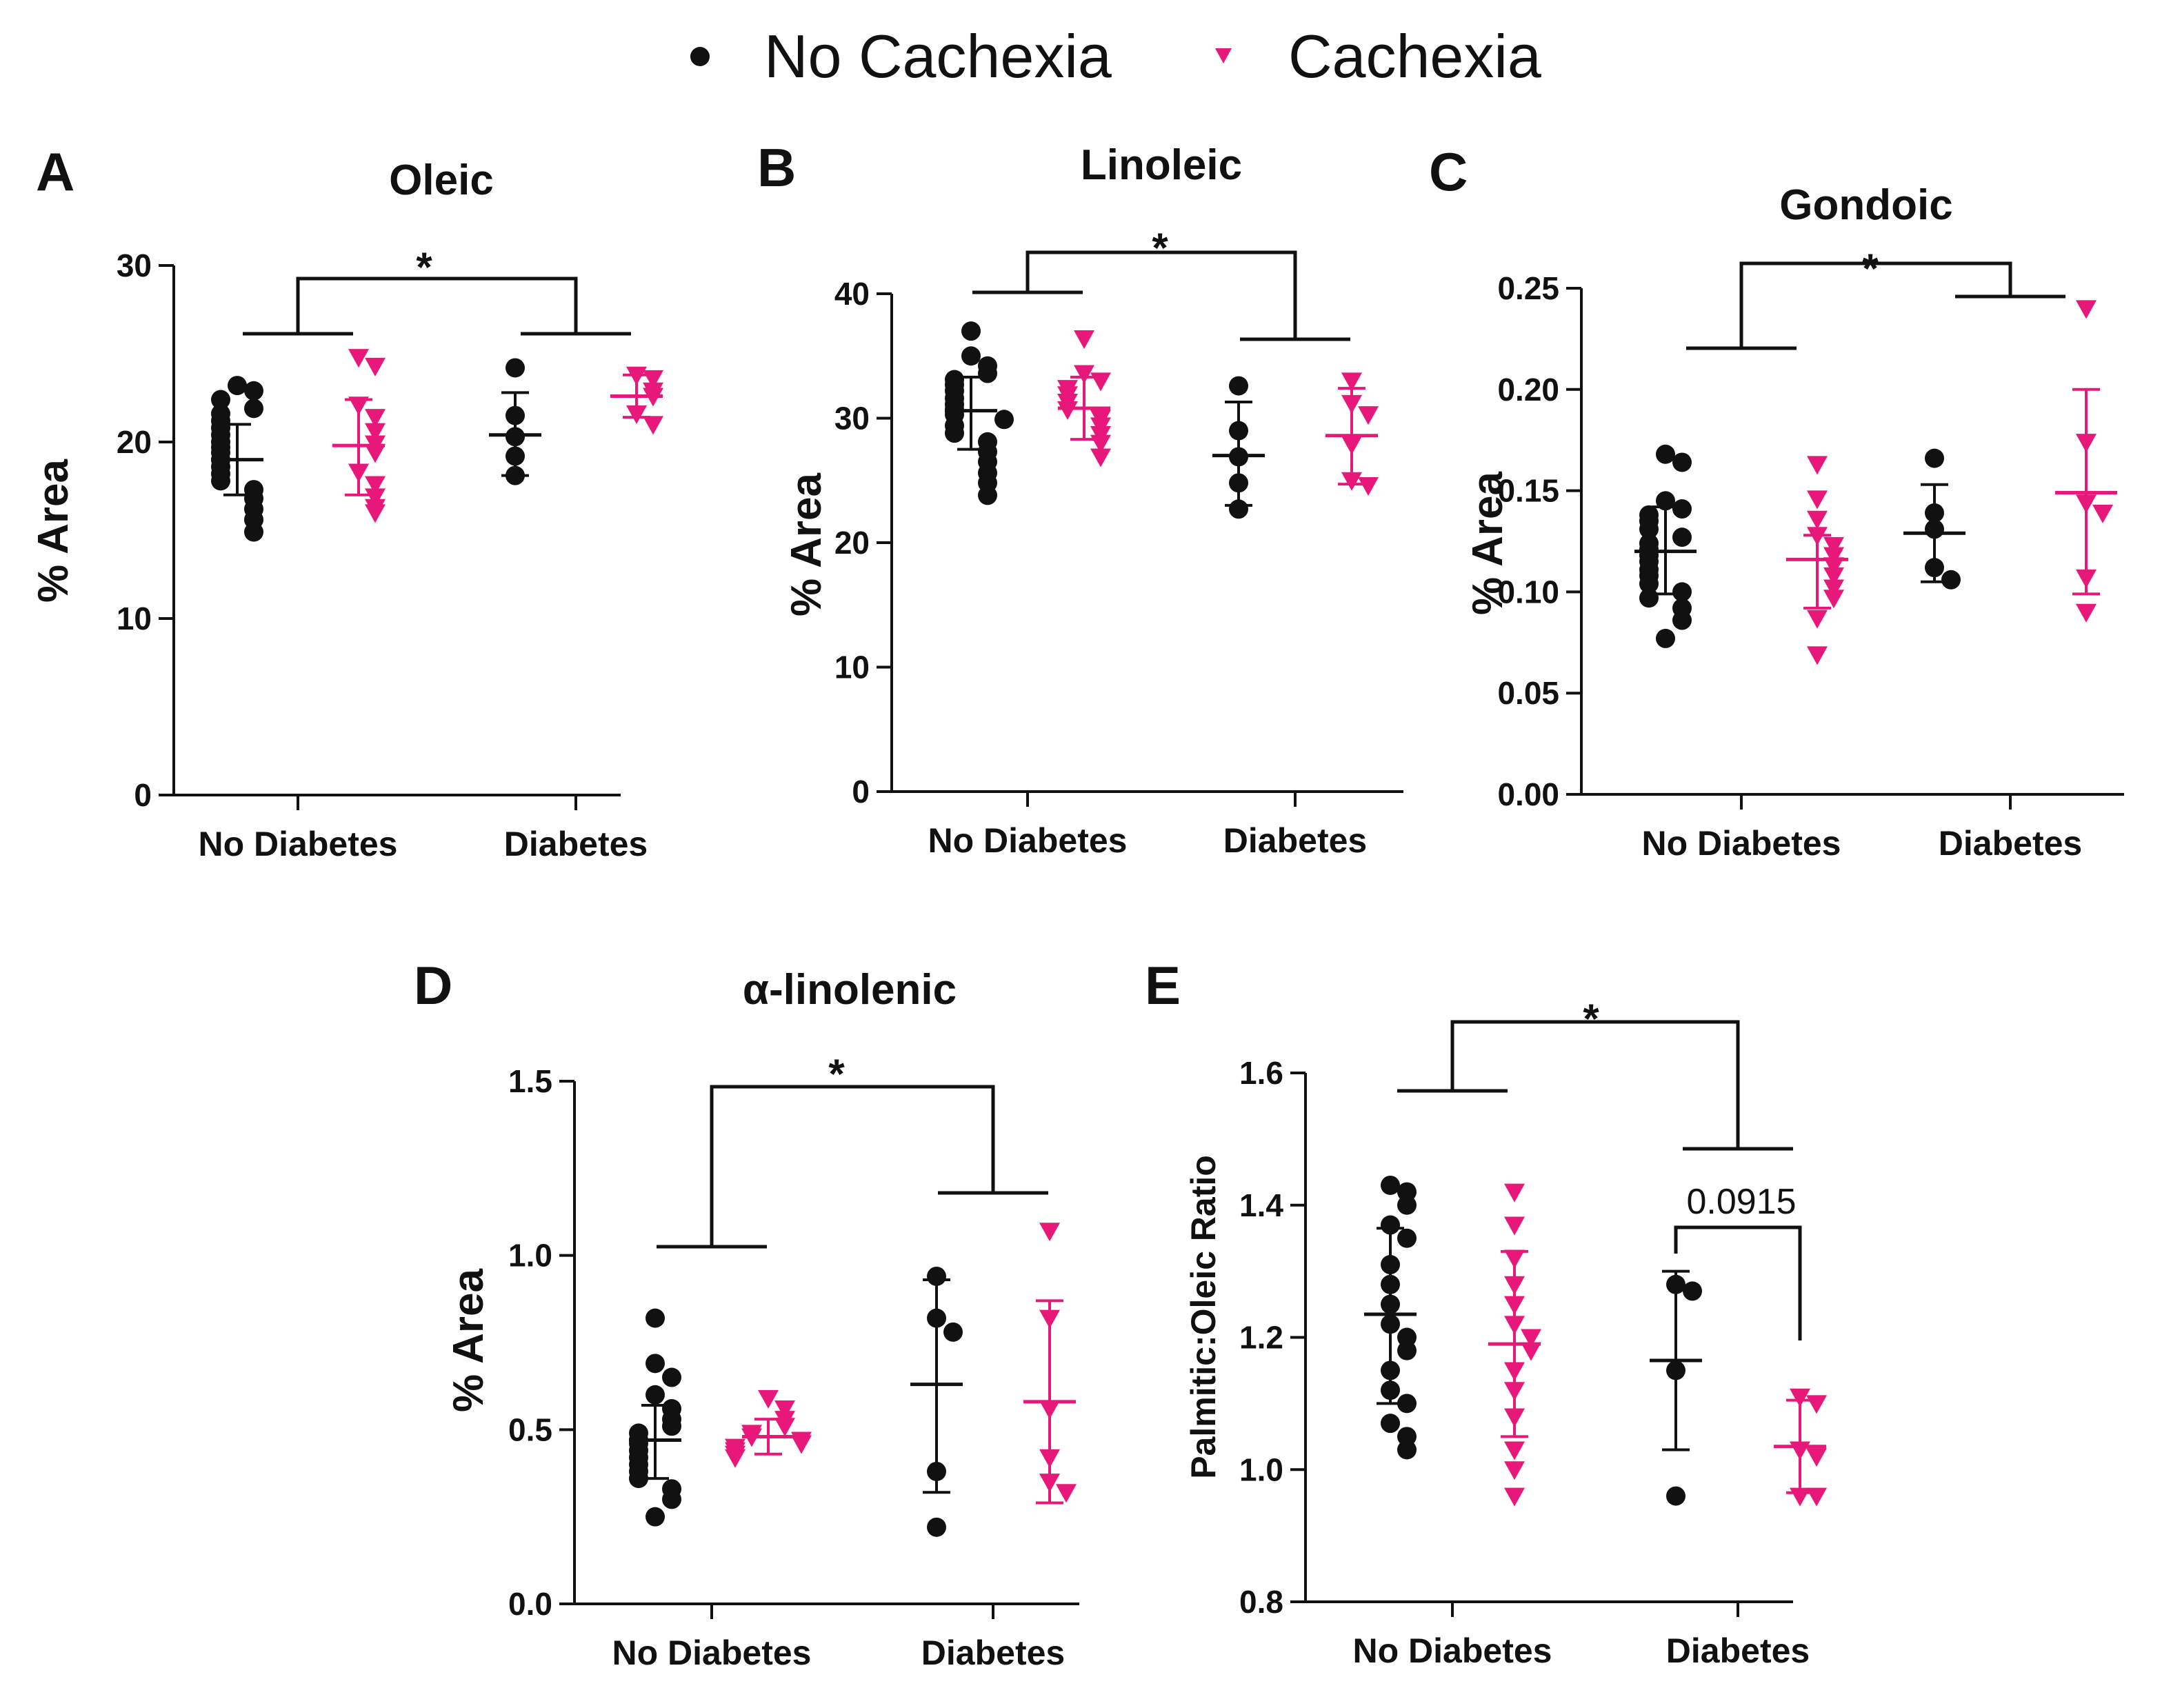  I want to click on panel-e-p-value: 0.0915, so click(1741, 1202).